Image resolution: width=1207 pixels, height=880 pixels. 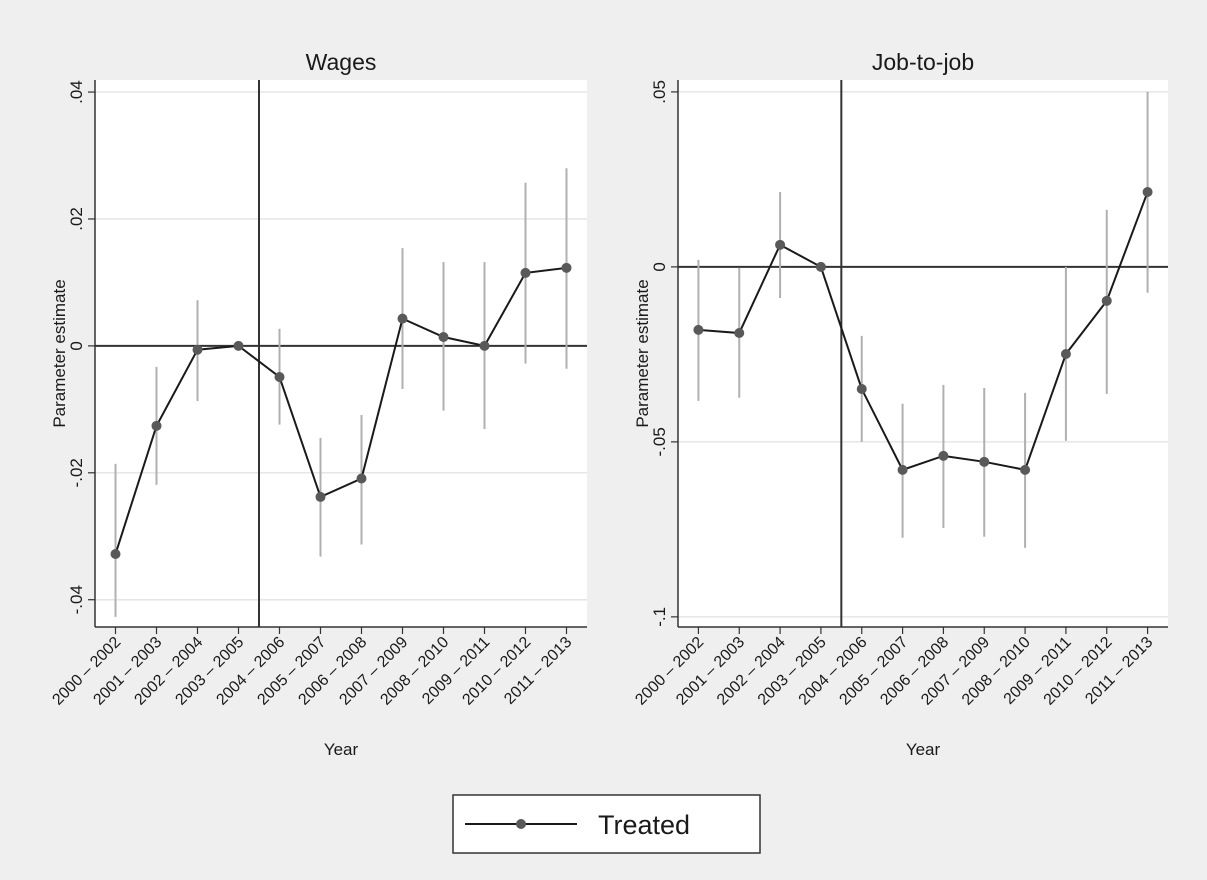 What do you see at coordinates (644, 825) in the screenshot?
I see `legend-label: Treated` at bounding box center [644, 825].